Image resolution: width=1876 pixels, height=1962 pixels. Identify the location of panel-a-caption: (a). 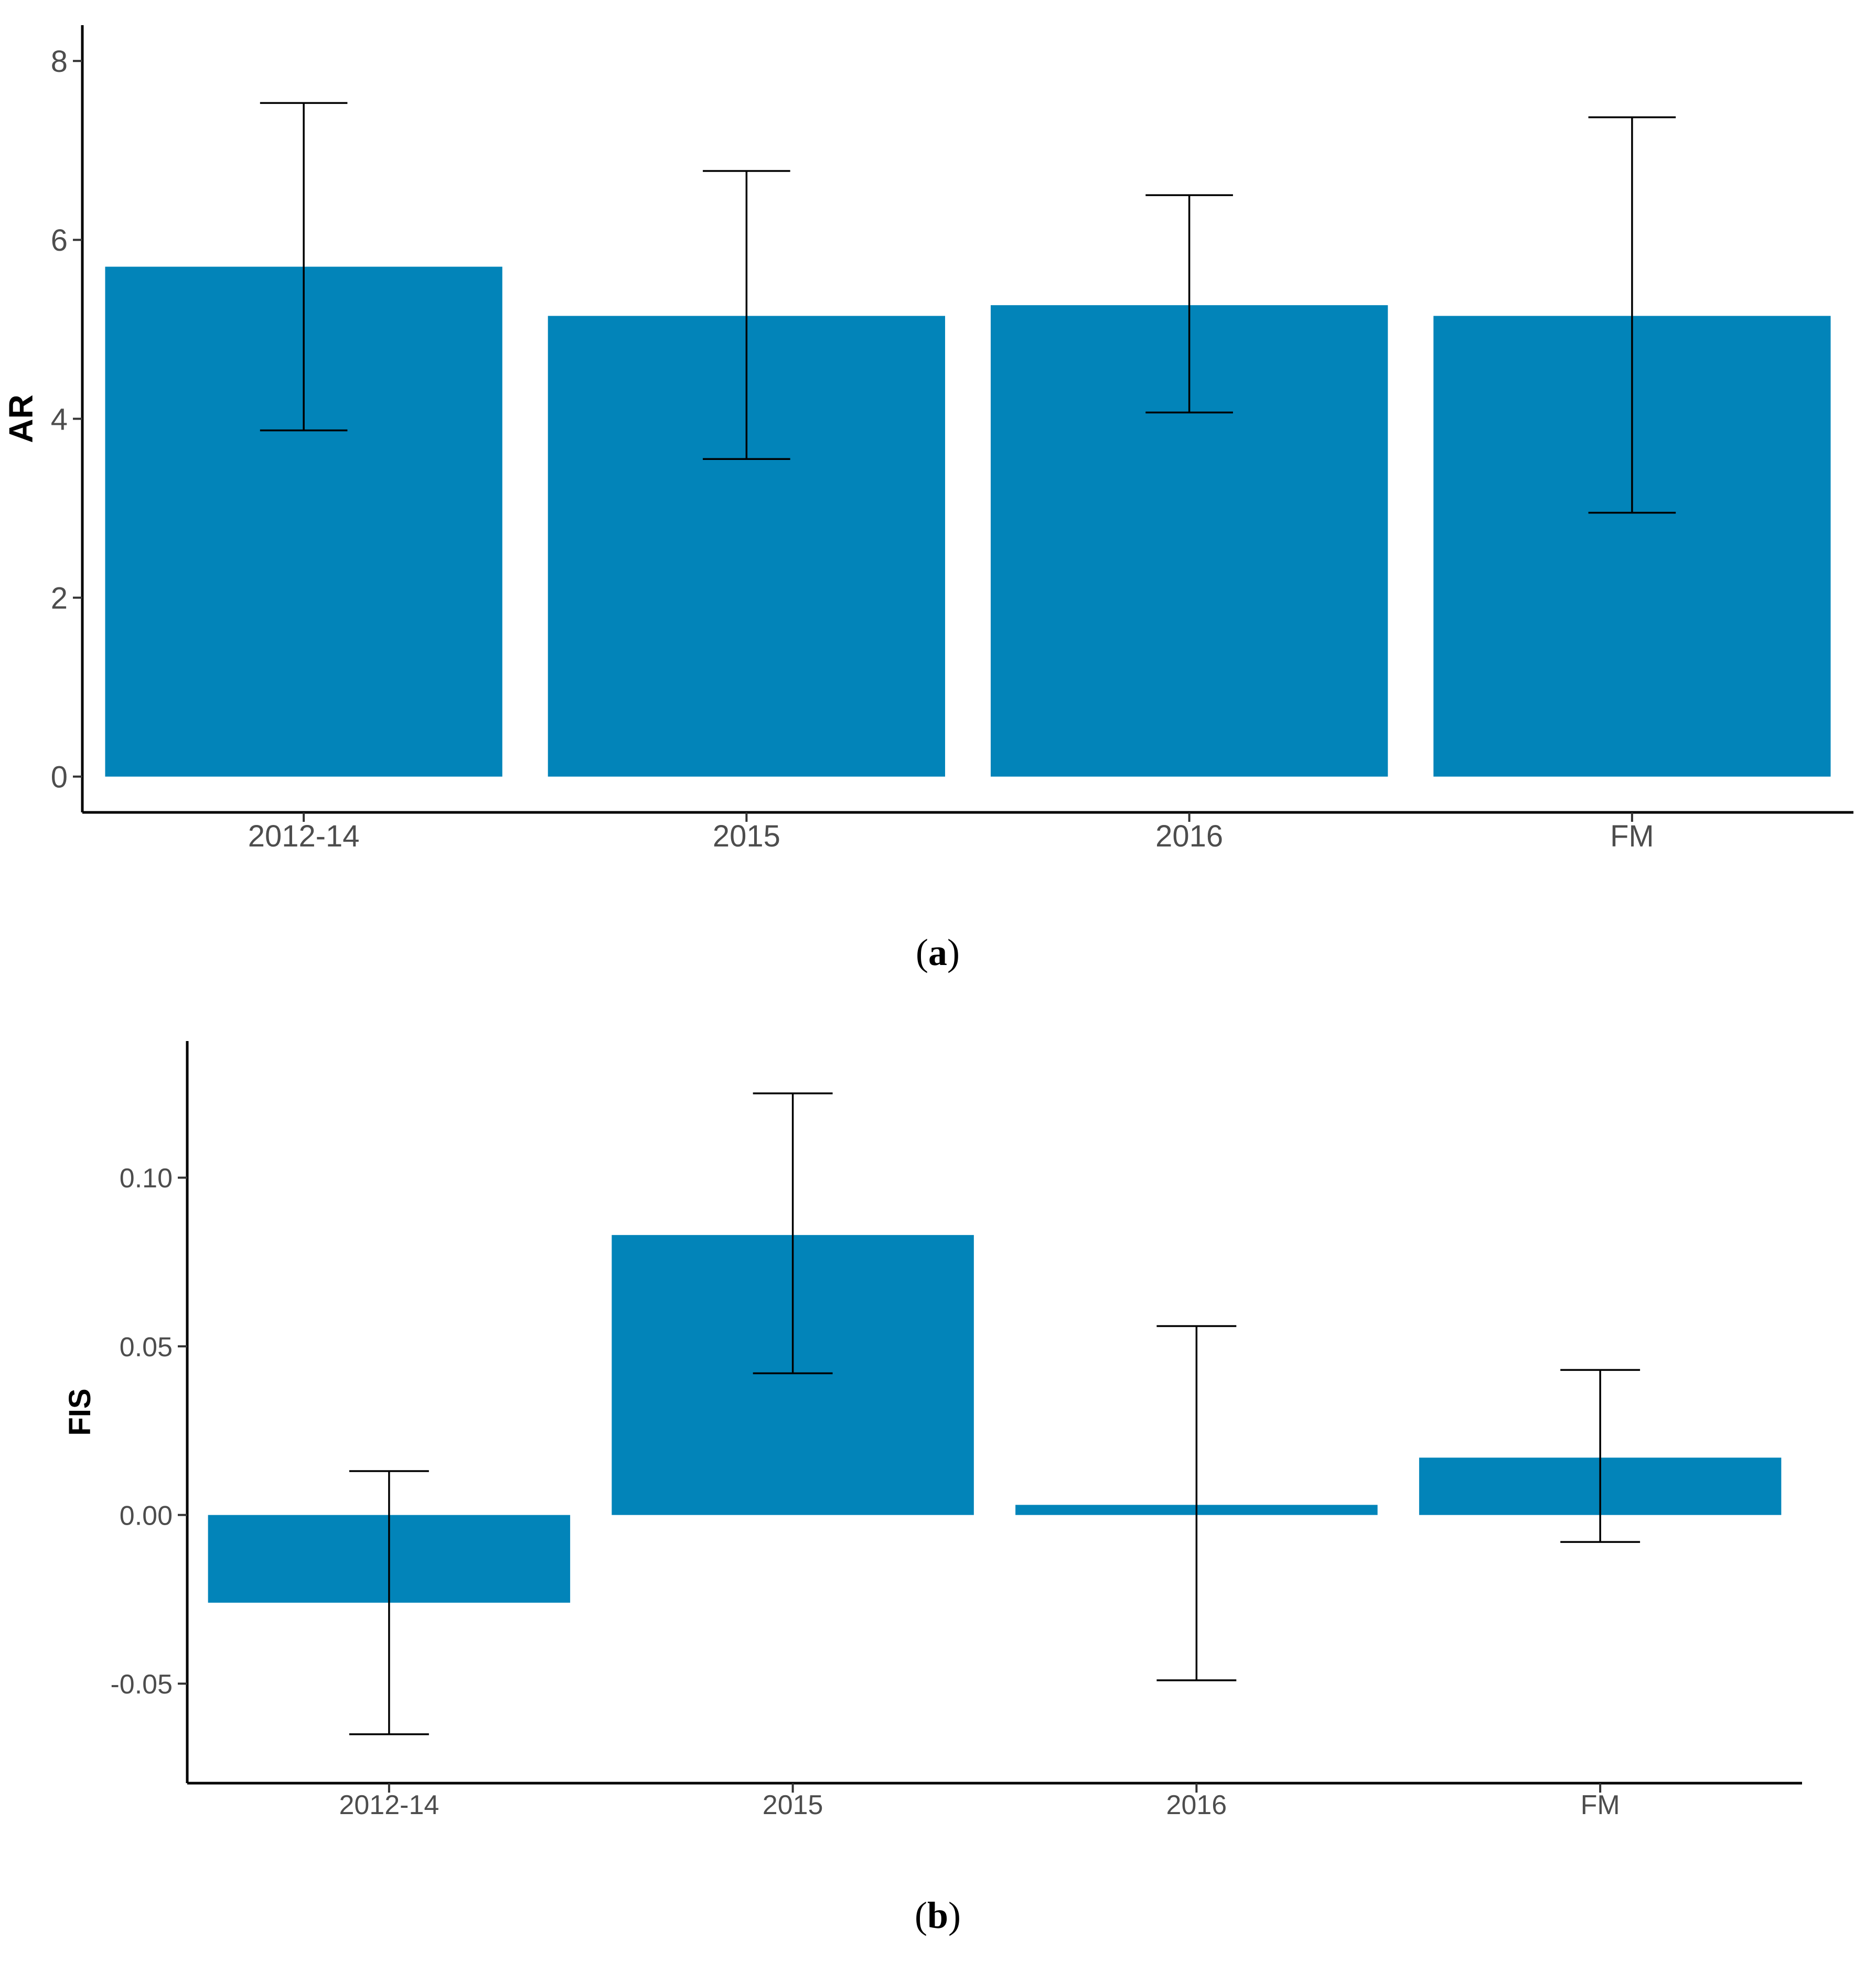
(938, 952).